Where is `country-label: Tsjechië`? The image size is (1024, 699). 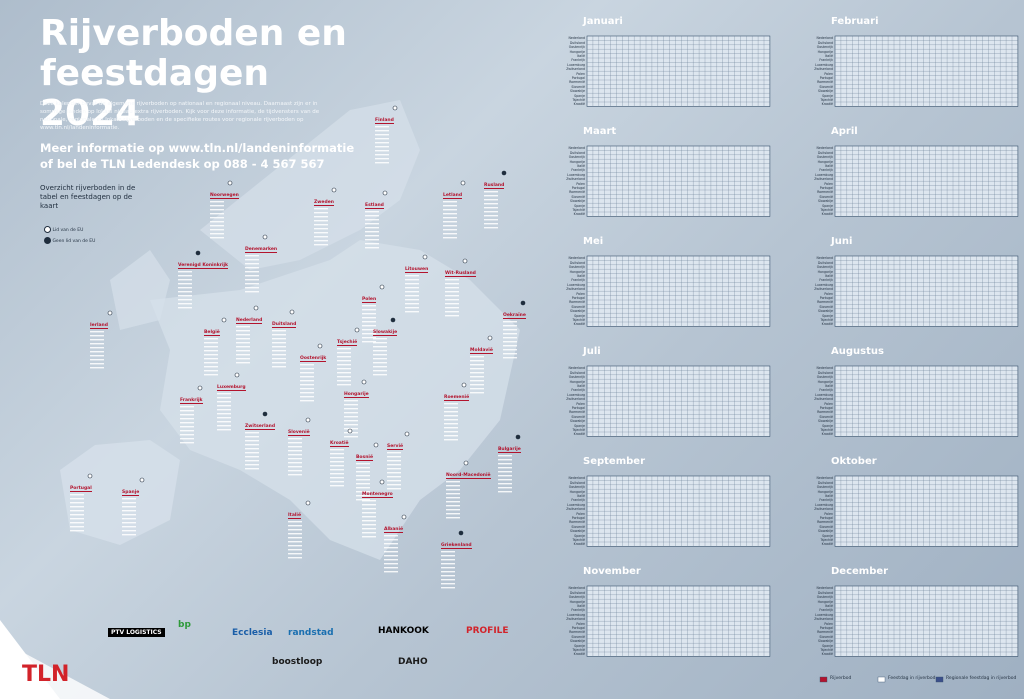
country-label: Tsjechië is located at coordinates (347, 343).